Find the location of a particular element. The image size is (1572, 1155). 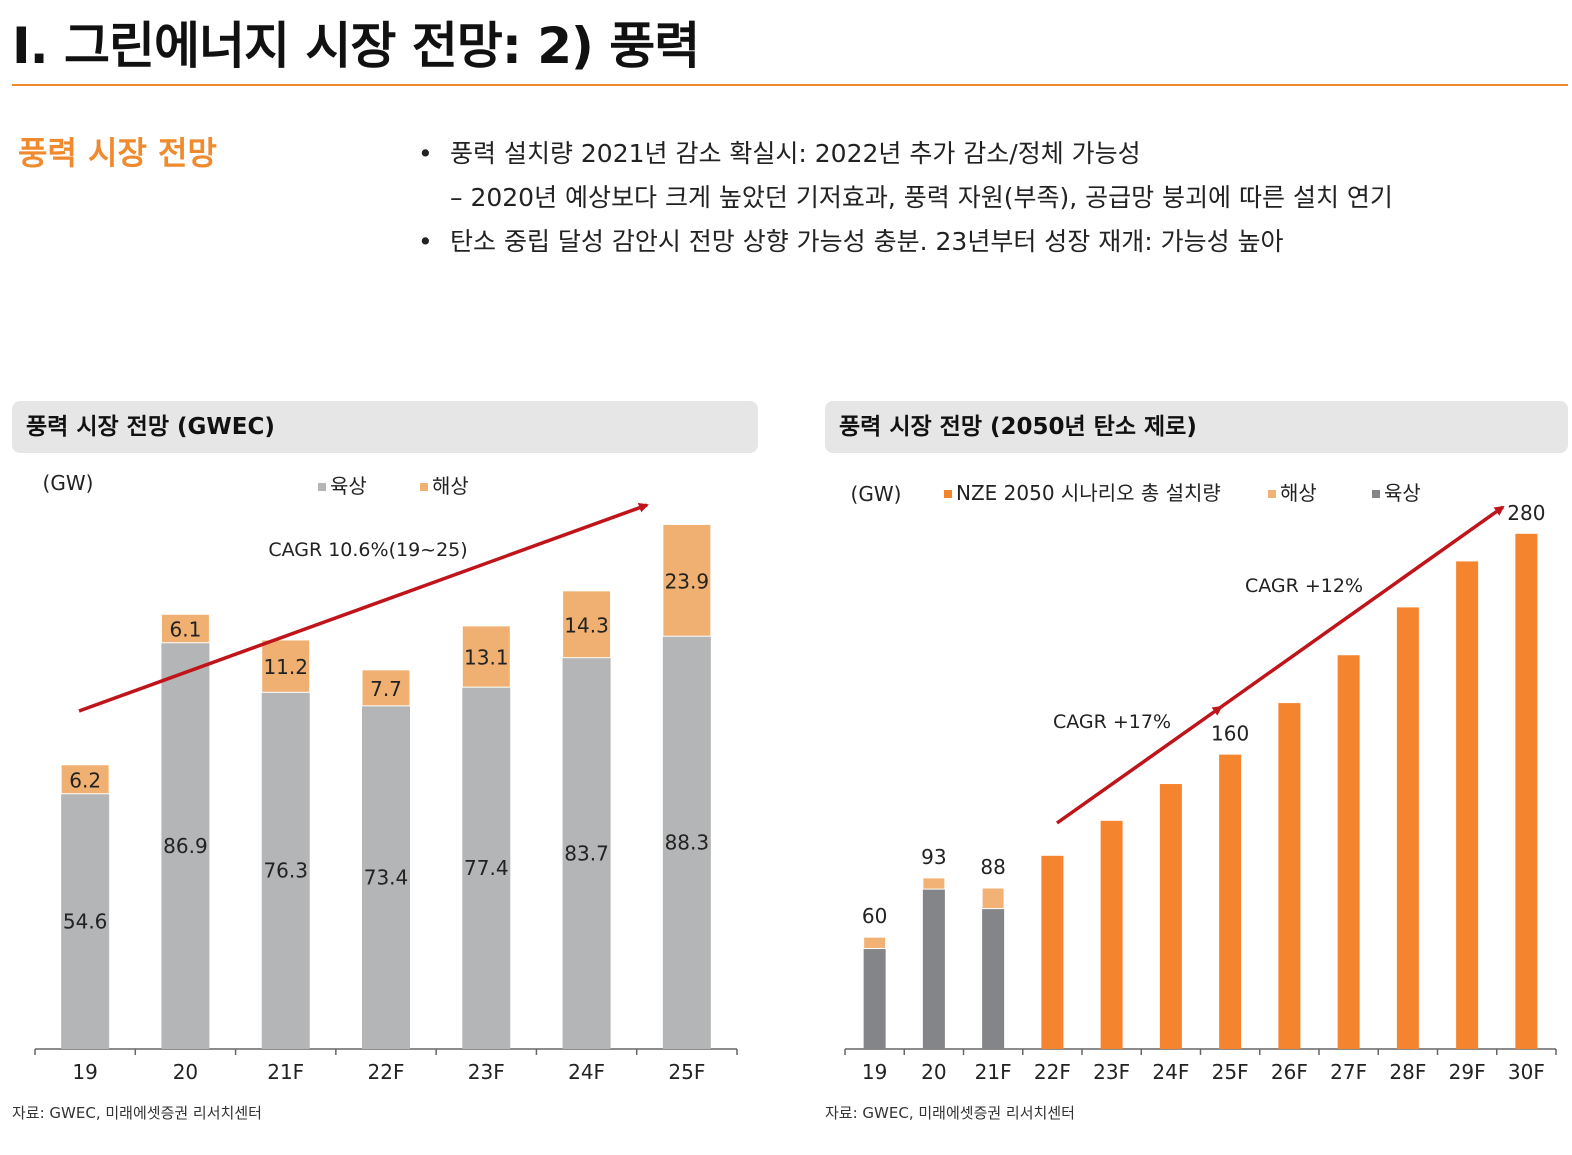

x-tick-label: 27F is located at coordinates (1348, 1072).